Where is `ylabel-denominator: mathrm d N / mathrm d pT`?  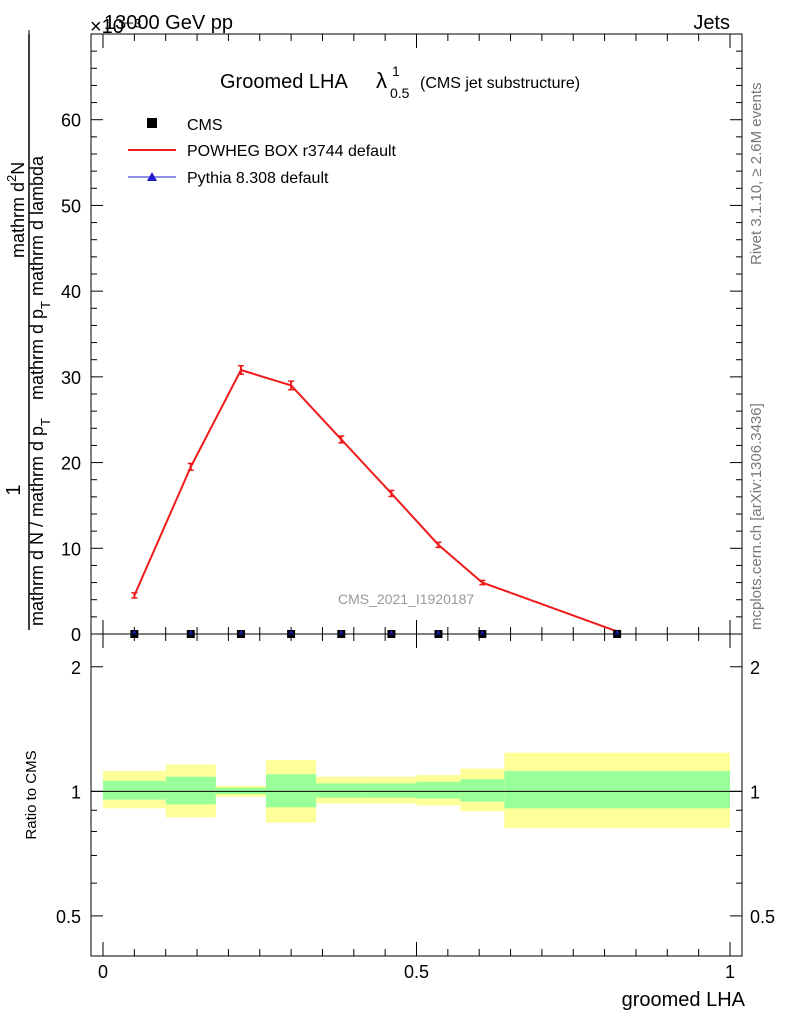 ylabel-denominator: mathrm d N / mathrm d pT is located at coordinates (40, 522).